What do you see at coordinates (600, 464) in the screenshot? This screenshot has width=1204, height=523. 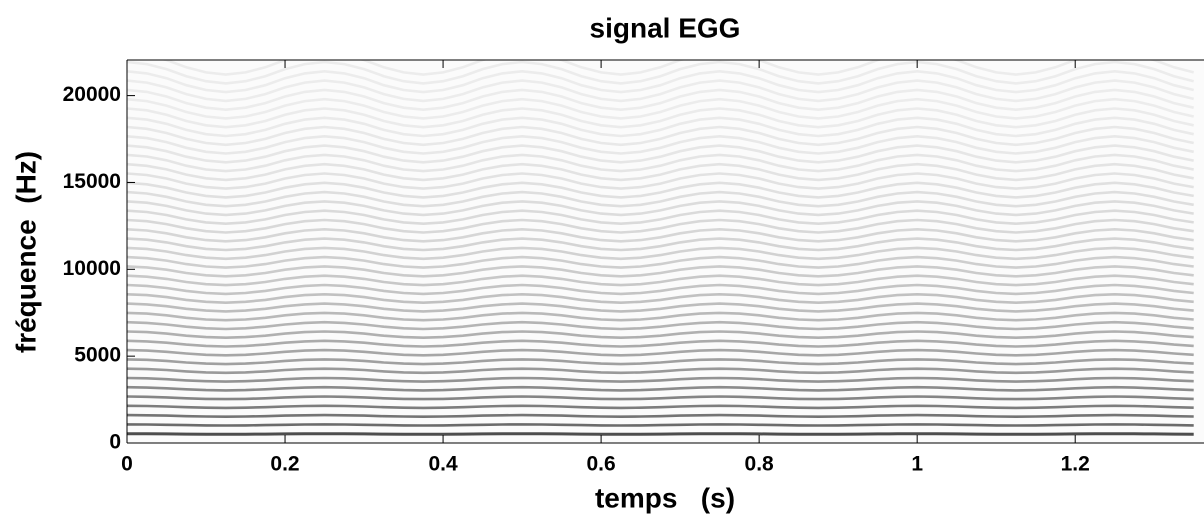 I see `x-tick-label: 0.6` at bounding box center [600, 464].